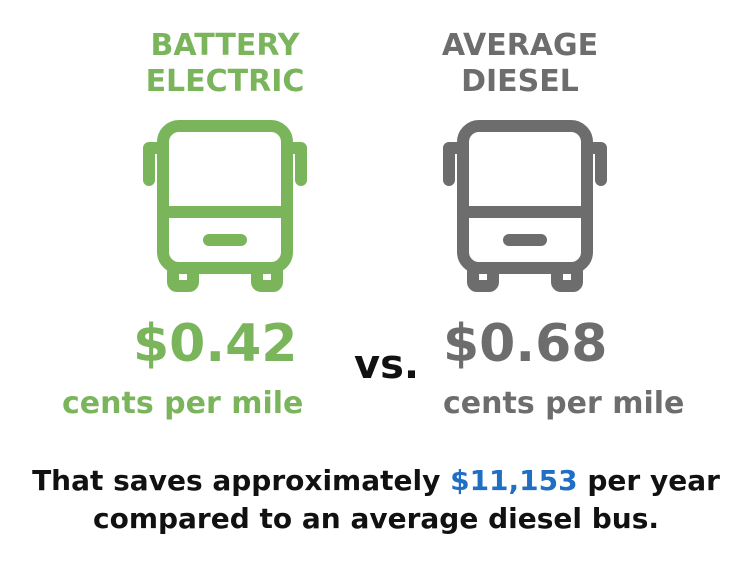 The width and height of the screenshot is (752, 584). What do you see at coordinates (525, 206) in the screenshot?
I see `diesel-bus-icon` at bounding box center [525, 206].